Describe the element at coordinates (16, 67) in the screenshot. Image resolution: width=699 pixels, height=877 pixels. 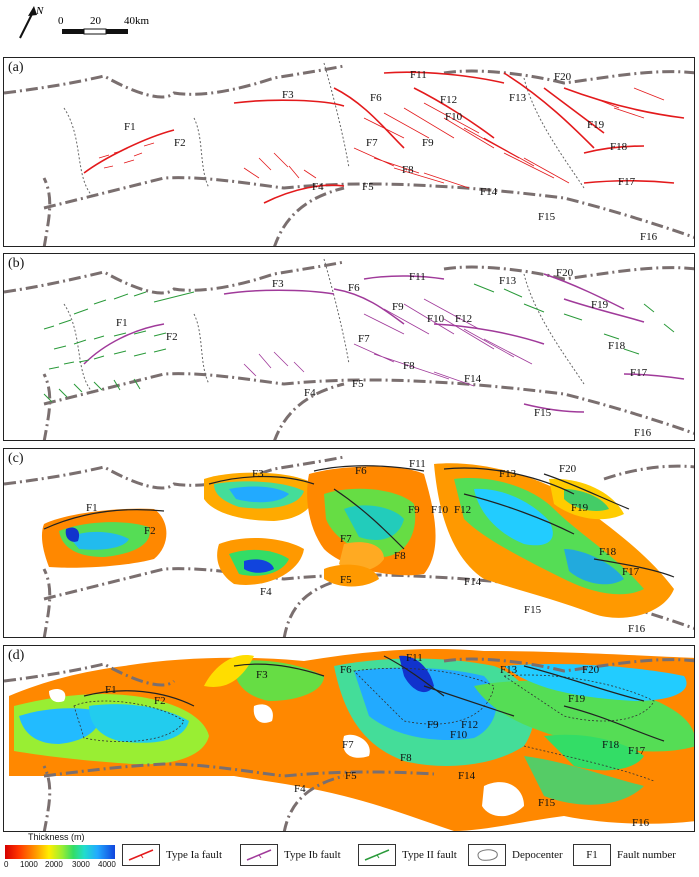
I see `panel-label-a: (a)` at that location.